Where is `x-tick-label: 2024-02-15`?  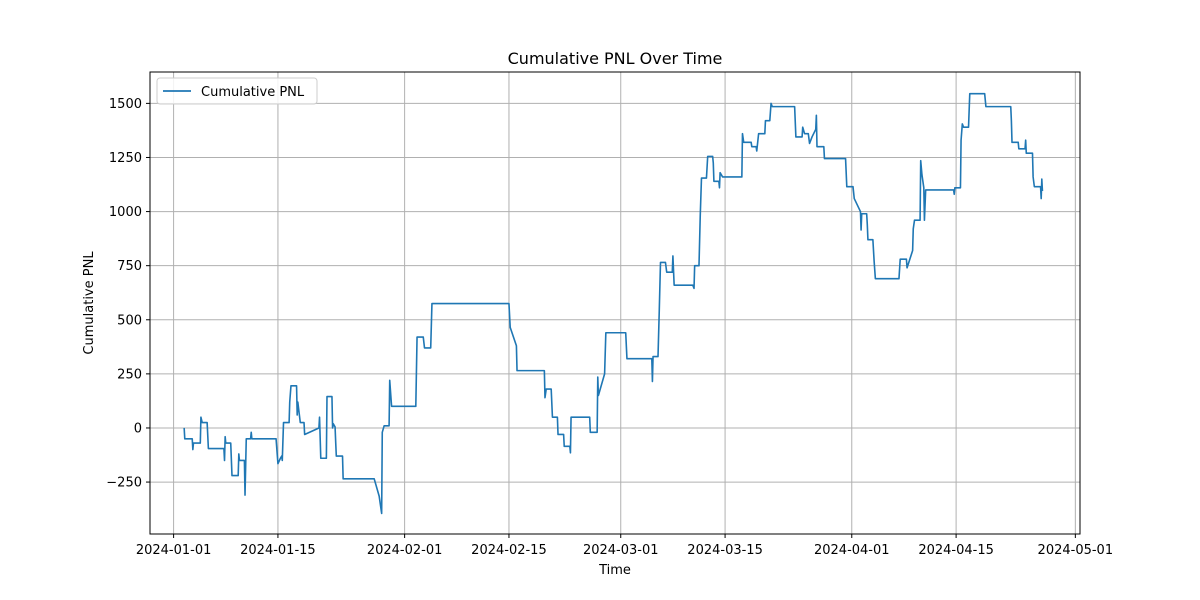 x-tick-label: 2024-02-15 is located at coordinates (509, 550).